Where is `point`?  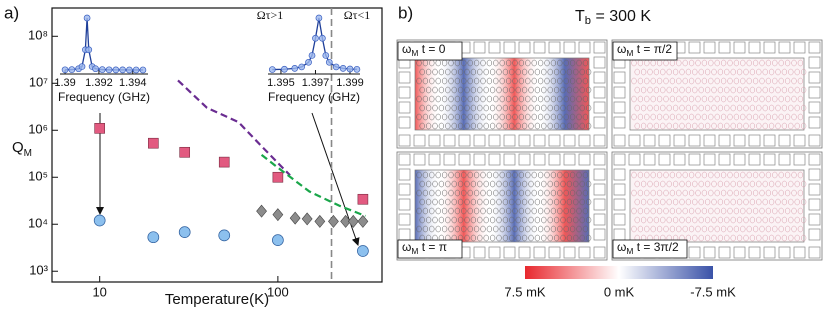
point is located at coordinates (99, 128).